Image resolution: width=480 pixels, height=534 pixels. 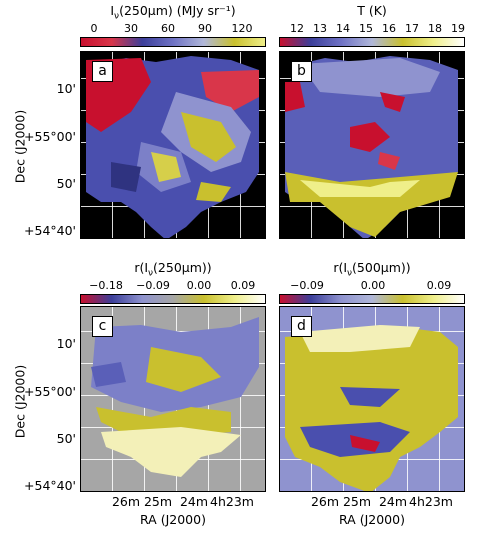 I want to click on colorbar-tick: 60, so click(x=168, y=28).